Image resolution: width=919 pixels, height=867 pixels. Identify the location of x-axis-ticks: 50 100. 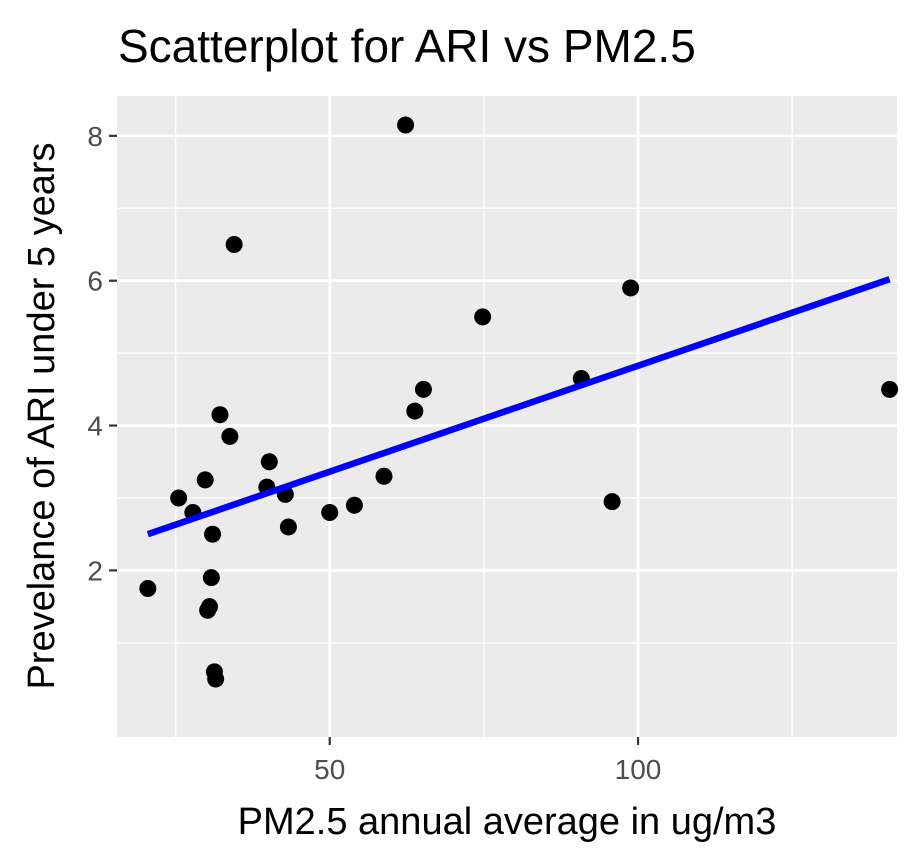
(487, 761).